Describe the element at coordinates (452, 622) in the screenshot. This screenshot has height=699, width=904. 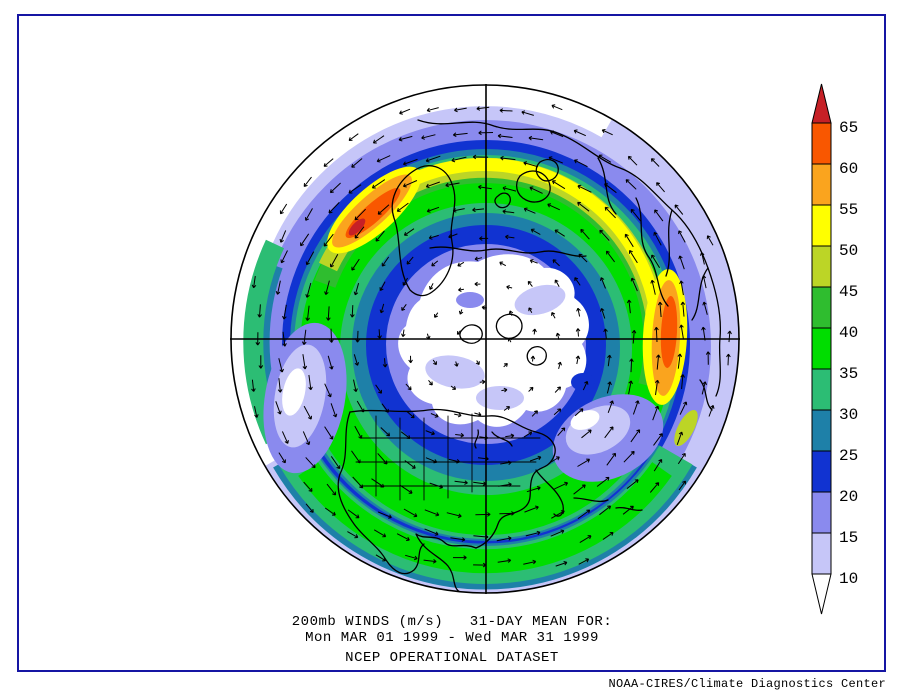
I see `caption-line-1: 200mb WINDS (m/s) 31-DAY MEAN FOR:` at that location.